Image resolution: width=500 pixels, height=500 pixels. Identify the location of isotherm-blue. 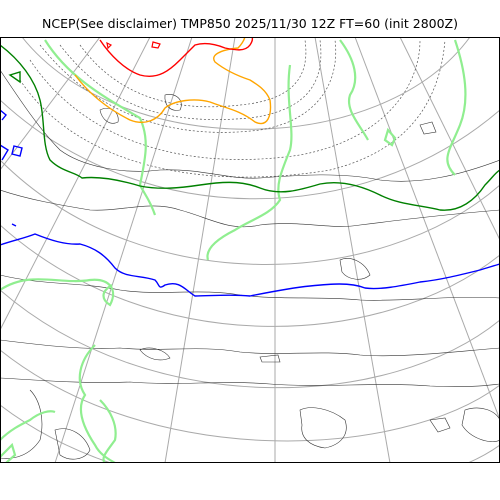
(250, 265).